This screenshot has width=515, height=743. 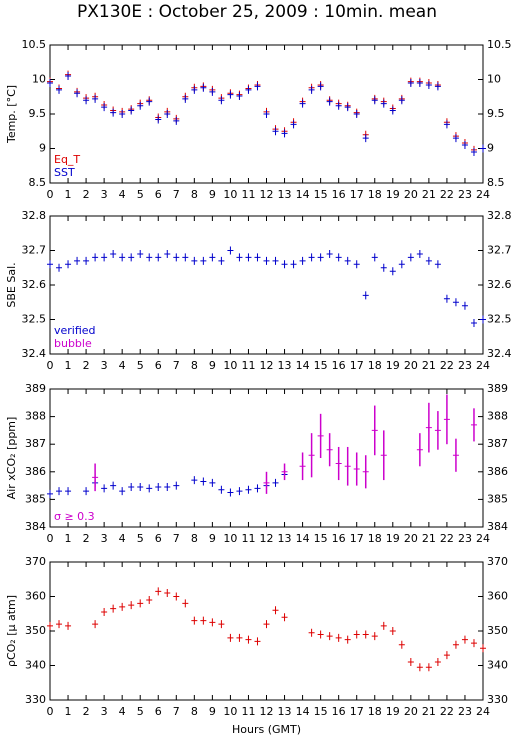 What do you see at coordinates (497, 630) in the screenshot?
I see `y-tick-label: 350` at bounding box center [497, 630].